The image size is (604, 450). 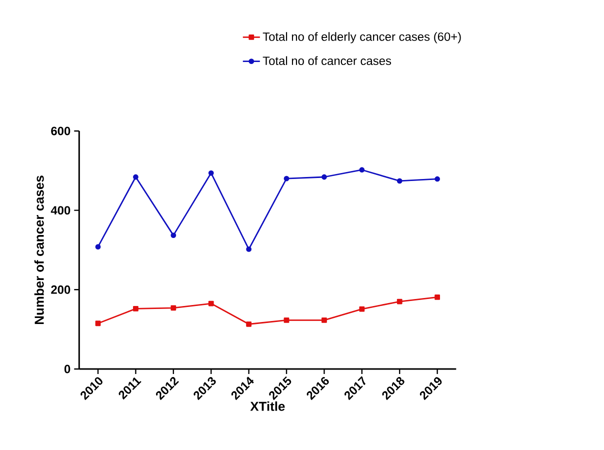 I want to click on legend-label: Total no of elderly cancer cases (60+), so click(x=361, y=38).